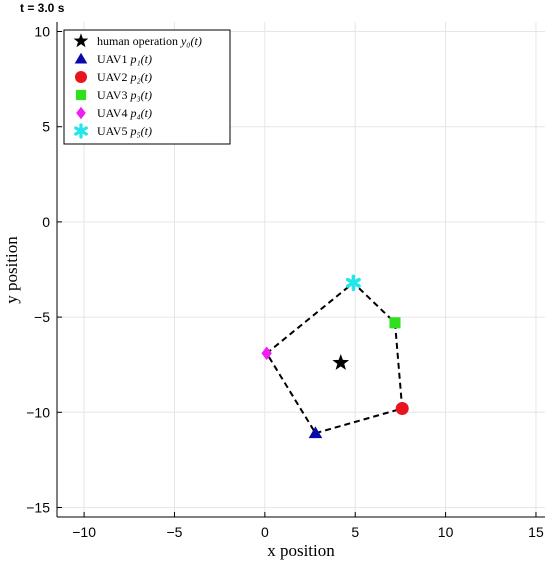 This screenshot has height=562, width=550. I want to click on marker-human-operation, so click(341, 361).